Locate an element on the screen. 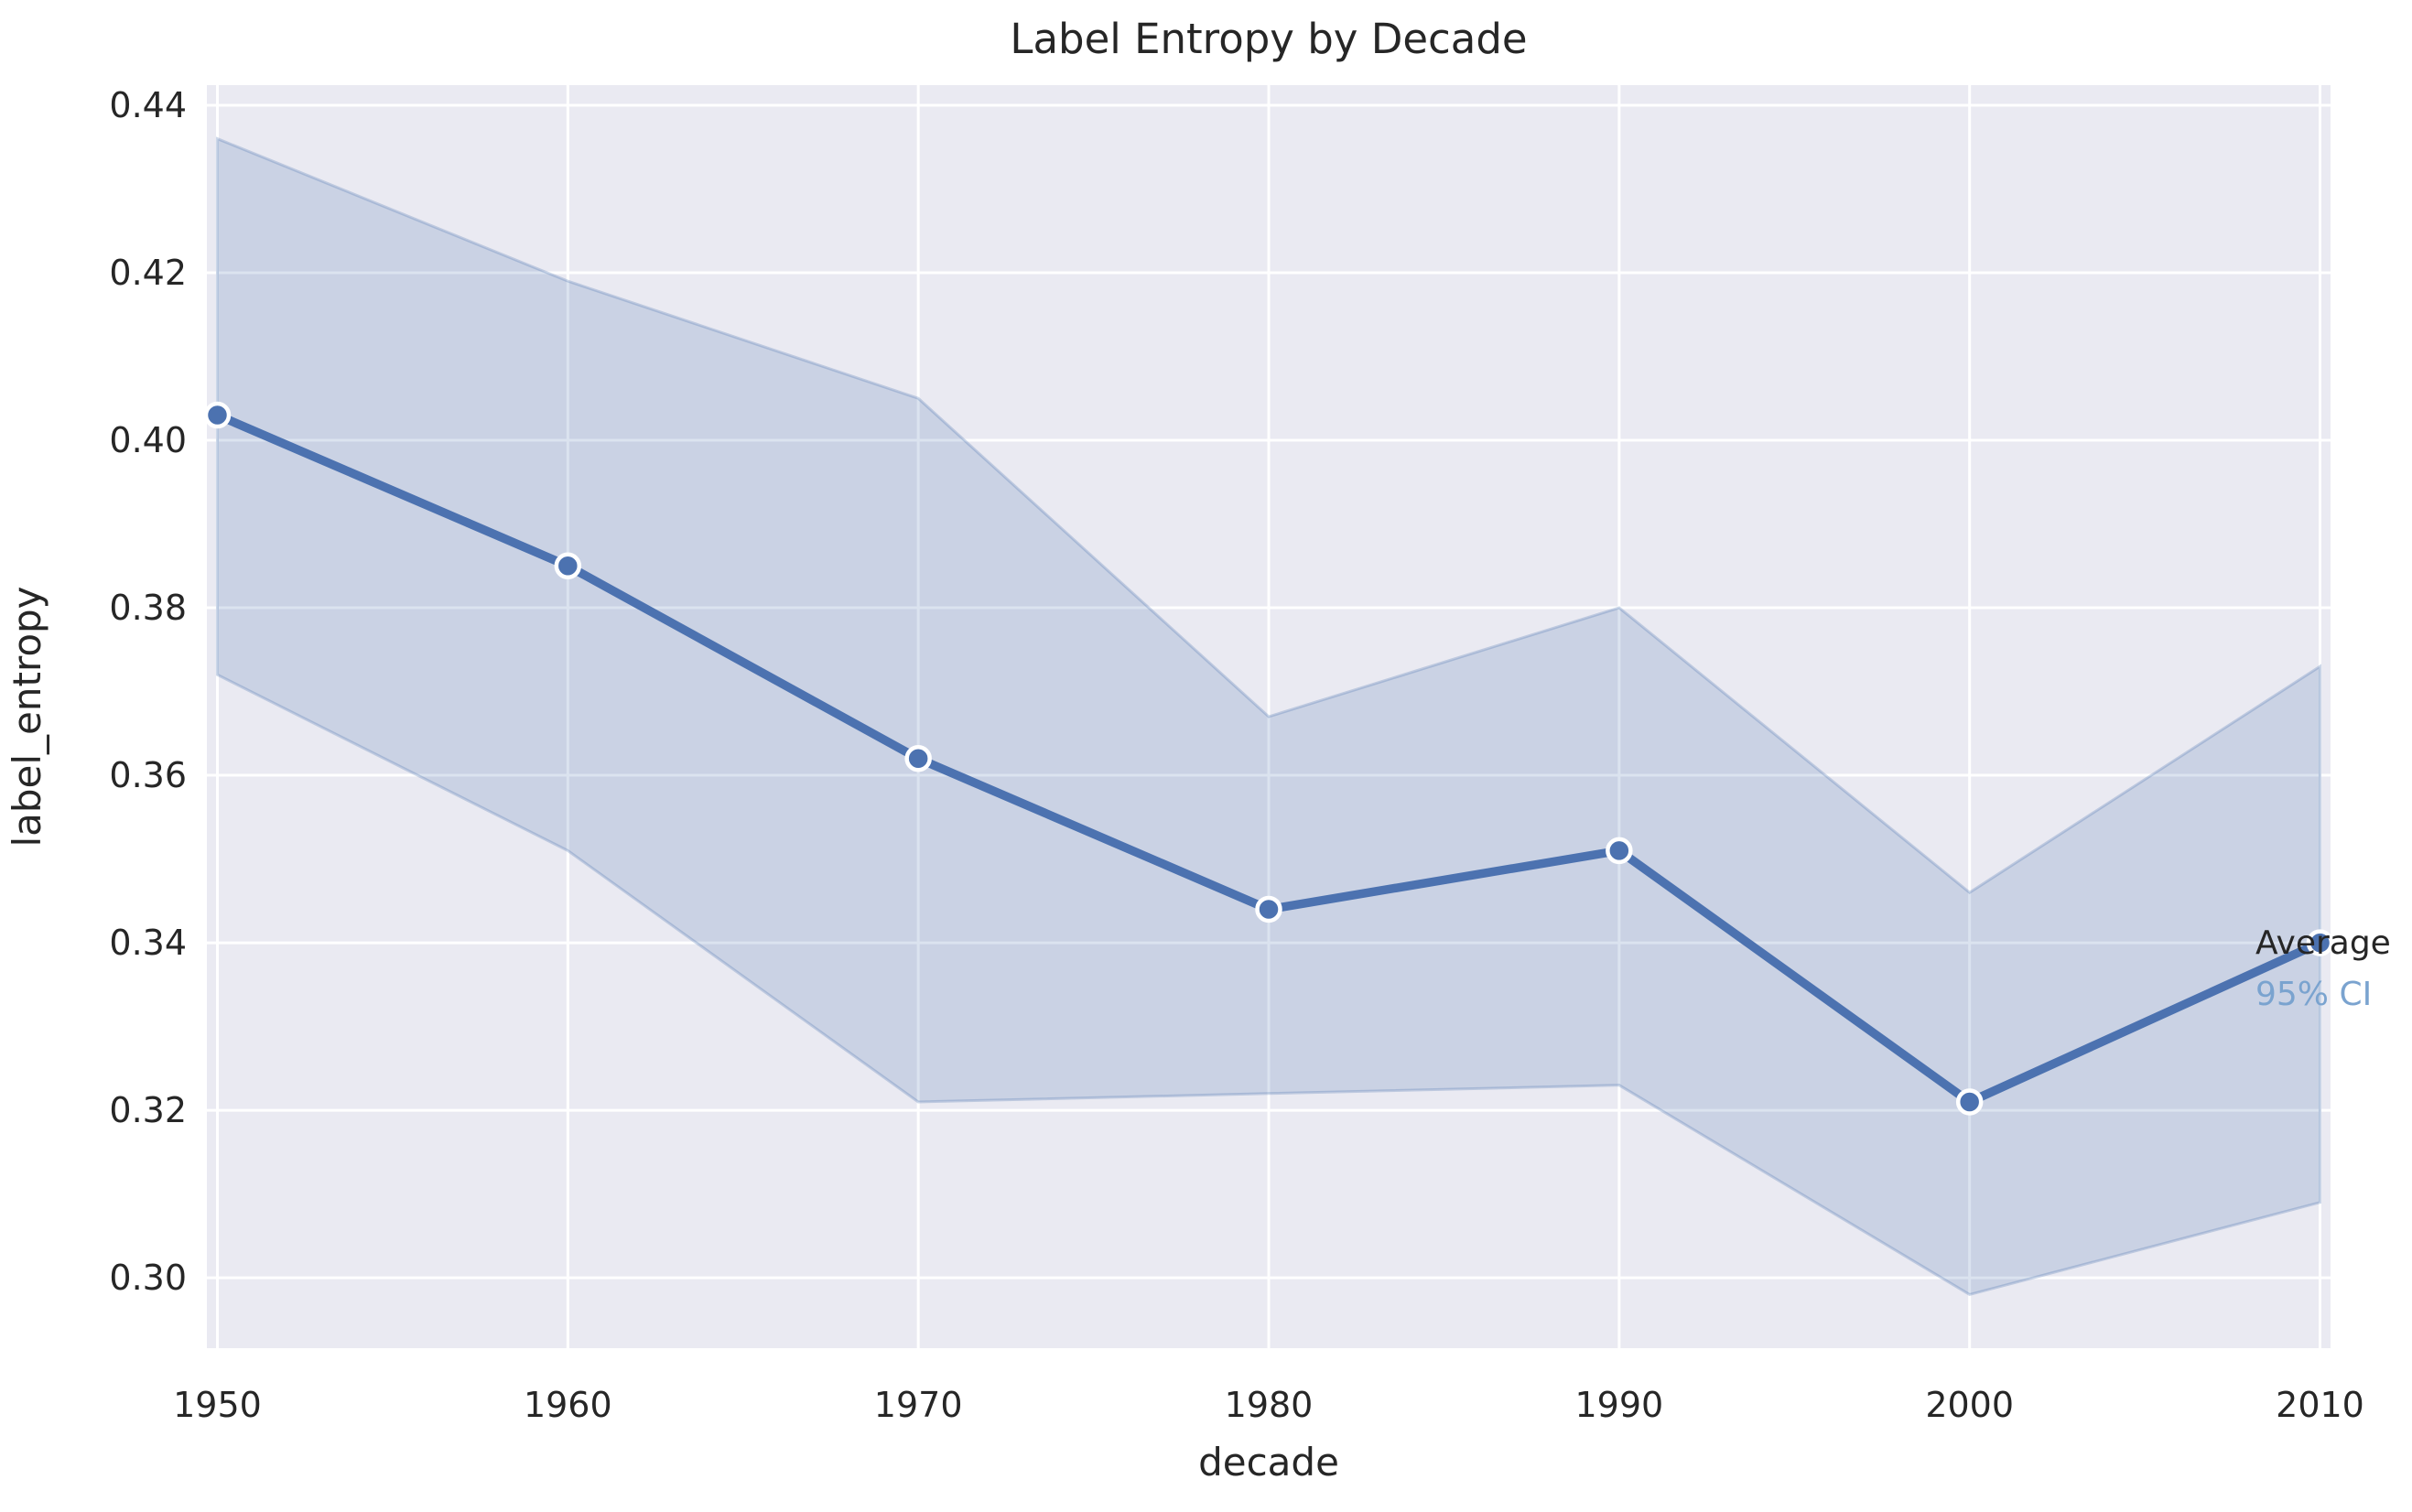  data-point-1950 is located at coordinates (217, 415).